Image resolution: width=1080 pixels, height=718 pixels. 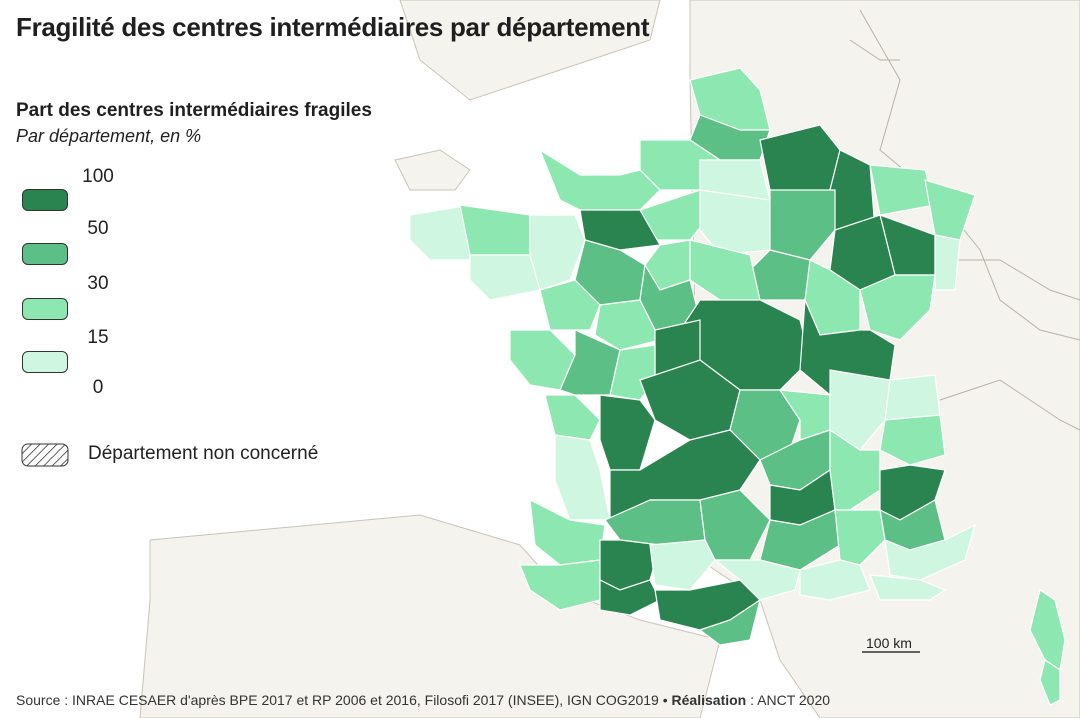 I want to click on legend-break: 15, so click(x=98, y=337).